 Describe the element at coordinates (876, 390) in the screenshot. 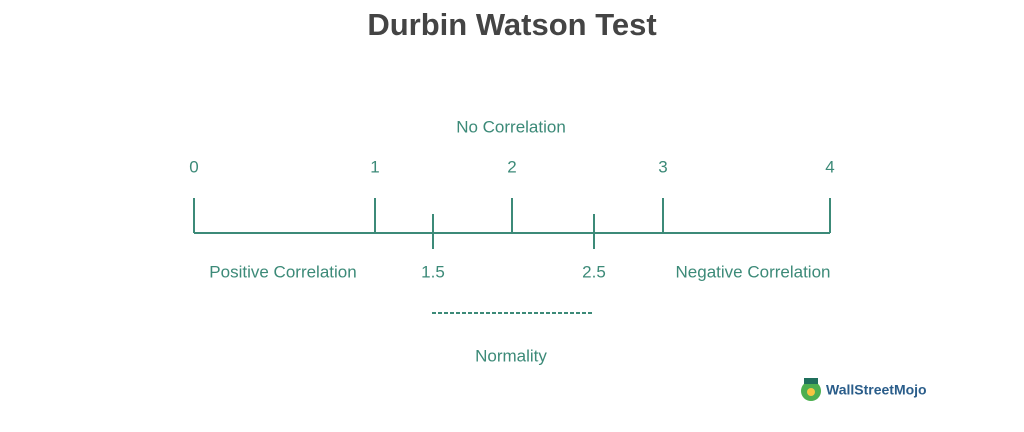

I see `logo-text: WallStreetMojo` at that location.